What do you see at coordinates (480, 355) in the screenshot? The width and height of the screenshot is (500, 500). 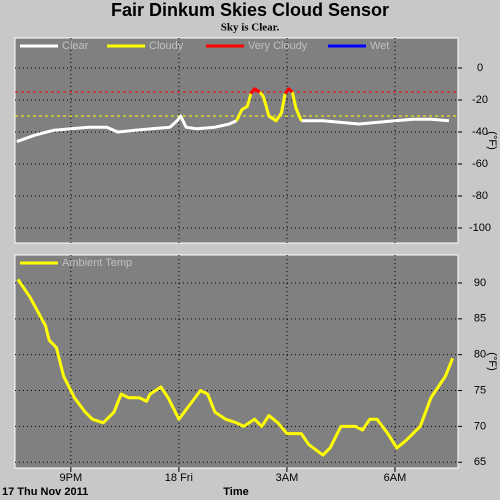 I see `y-tick-label: 80` at bounding box center [480, 355].